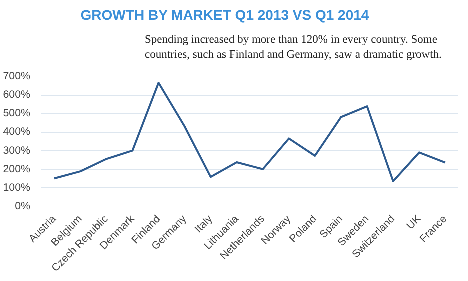  Describe the element at coordinates (294, 48) in the screenshot. I see `text: Spending increased by more than 120% in every country. Some countries, such as Finland and Germany, saw a dramatic growth.` at that location.